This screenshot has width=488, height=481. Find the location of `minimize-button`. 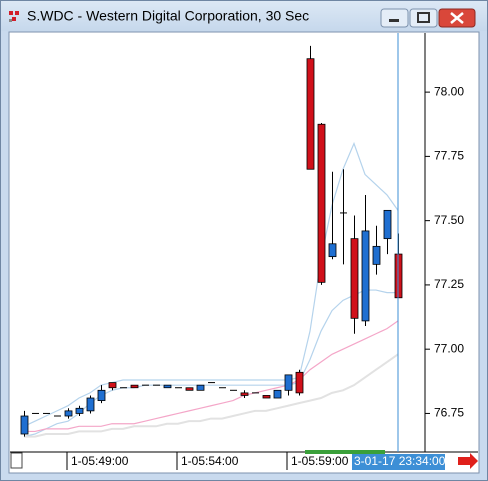

minimize-button is located at coordinates (394, 18).